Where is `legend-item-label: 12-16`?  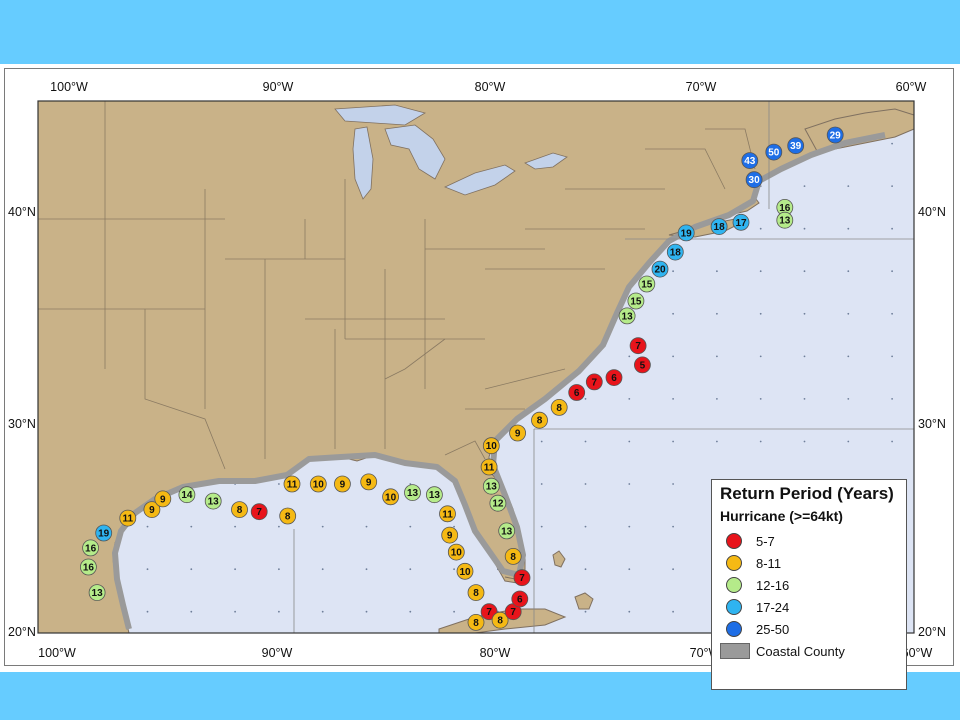
legend-item-label: 12-16 is located at coordinates (773, 585).